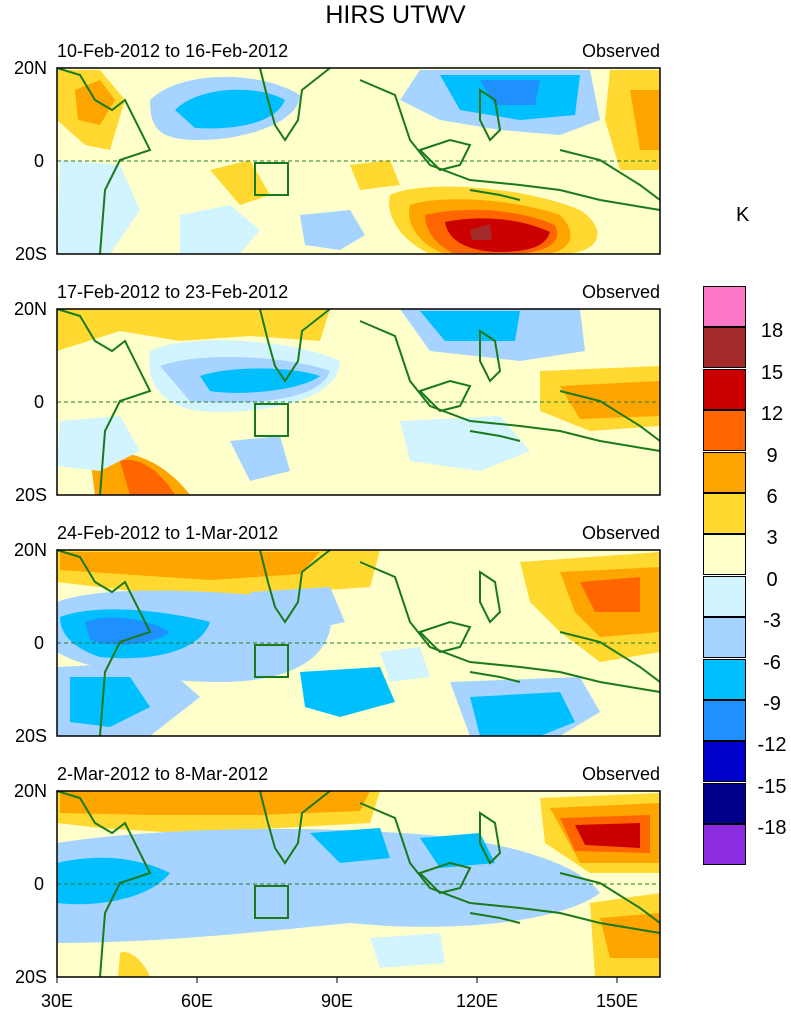 The height and width of the screenshot is (1013, 791). What do you see at coordinates (772, 414) in the screenshot?
I see `colorbar-tick-label: 12` at bounding box center [772, 414].